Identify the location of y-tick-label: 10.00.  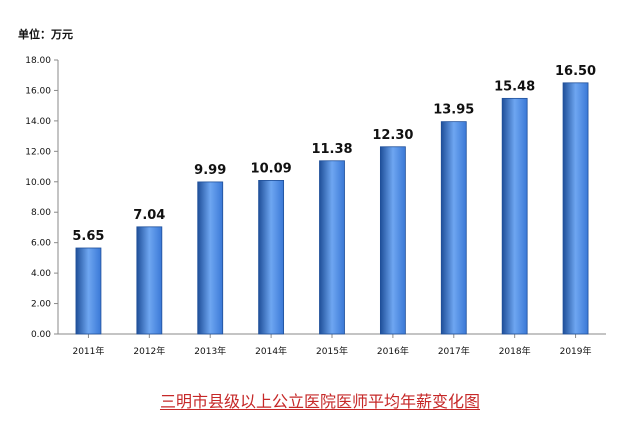
(38, 183).